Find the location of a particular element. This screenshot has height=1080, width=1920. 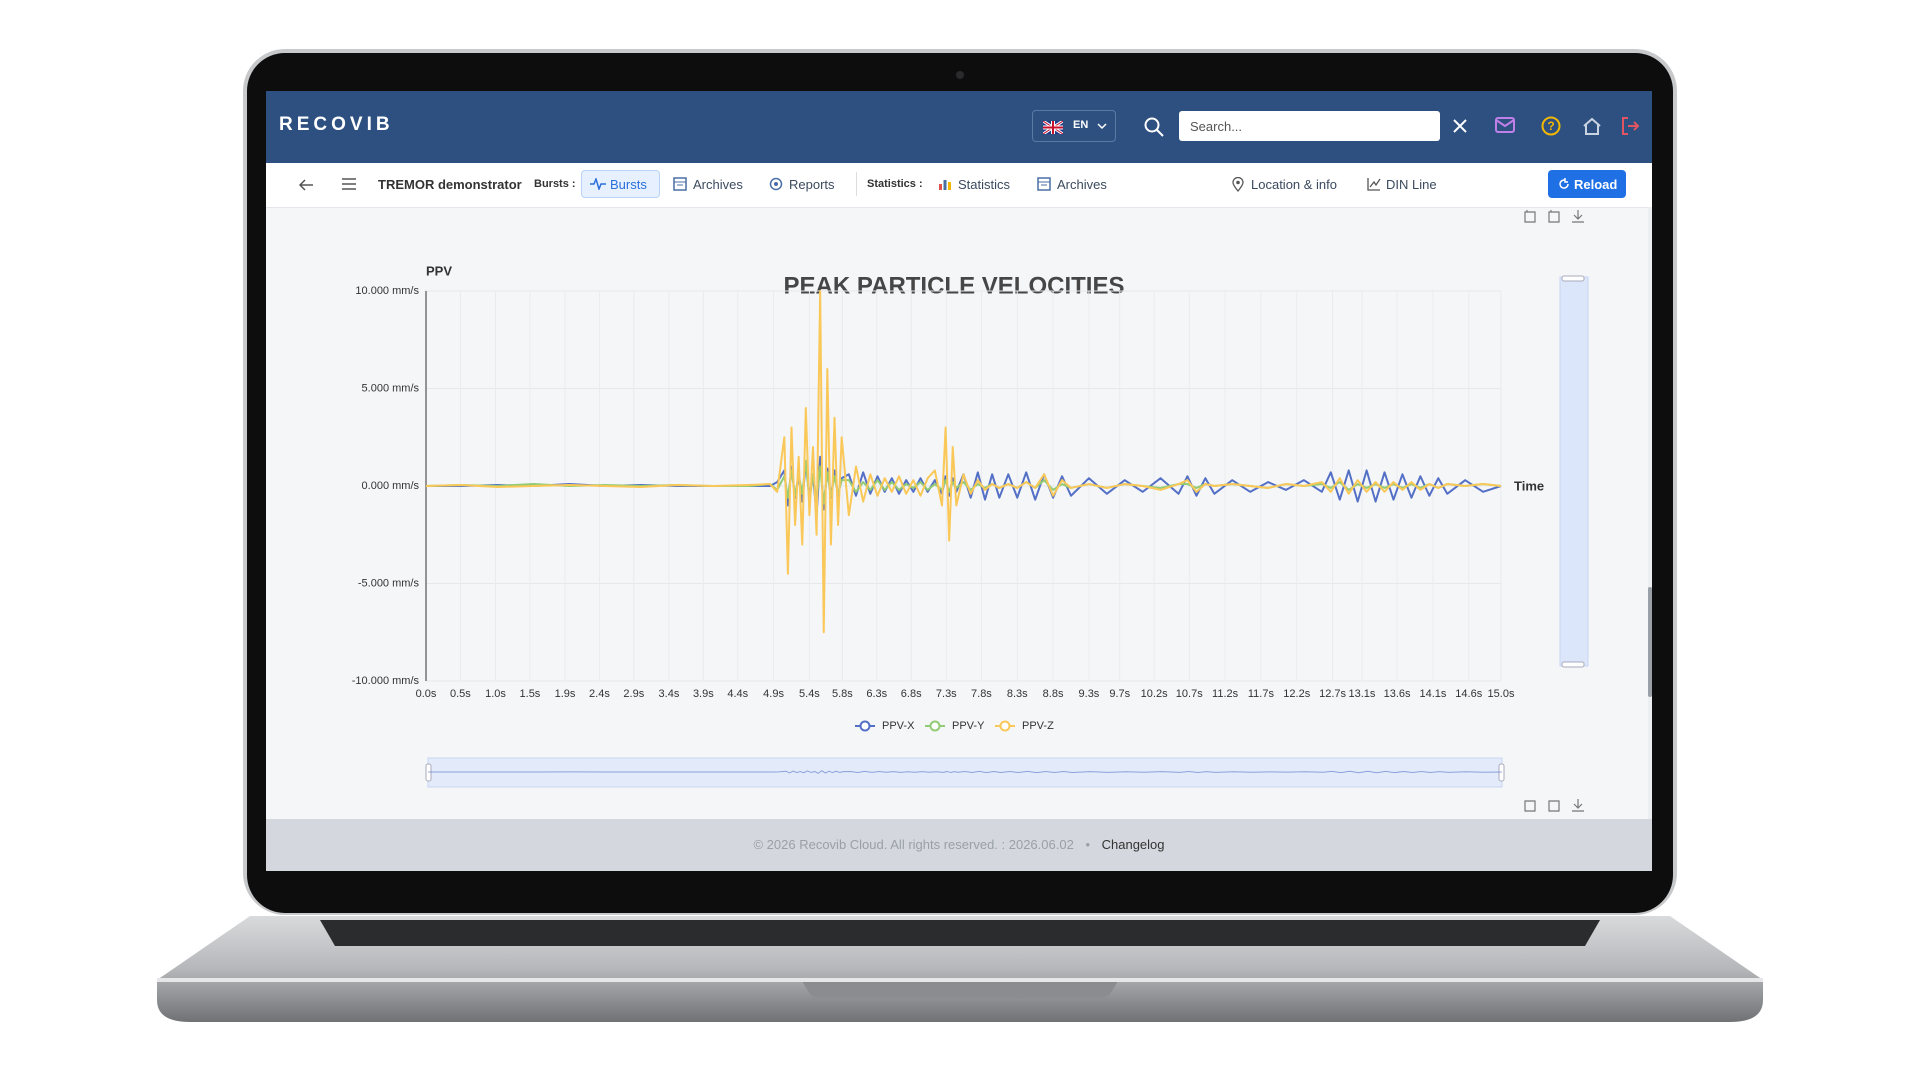

footer-bar is located at coordinates (959, 845).